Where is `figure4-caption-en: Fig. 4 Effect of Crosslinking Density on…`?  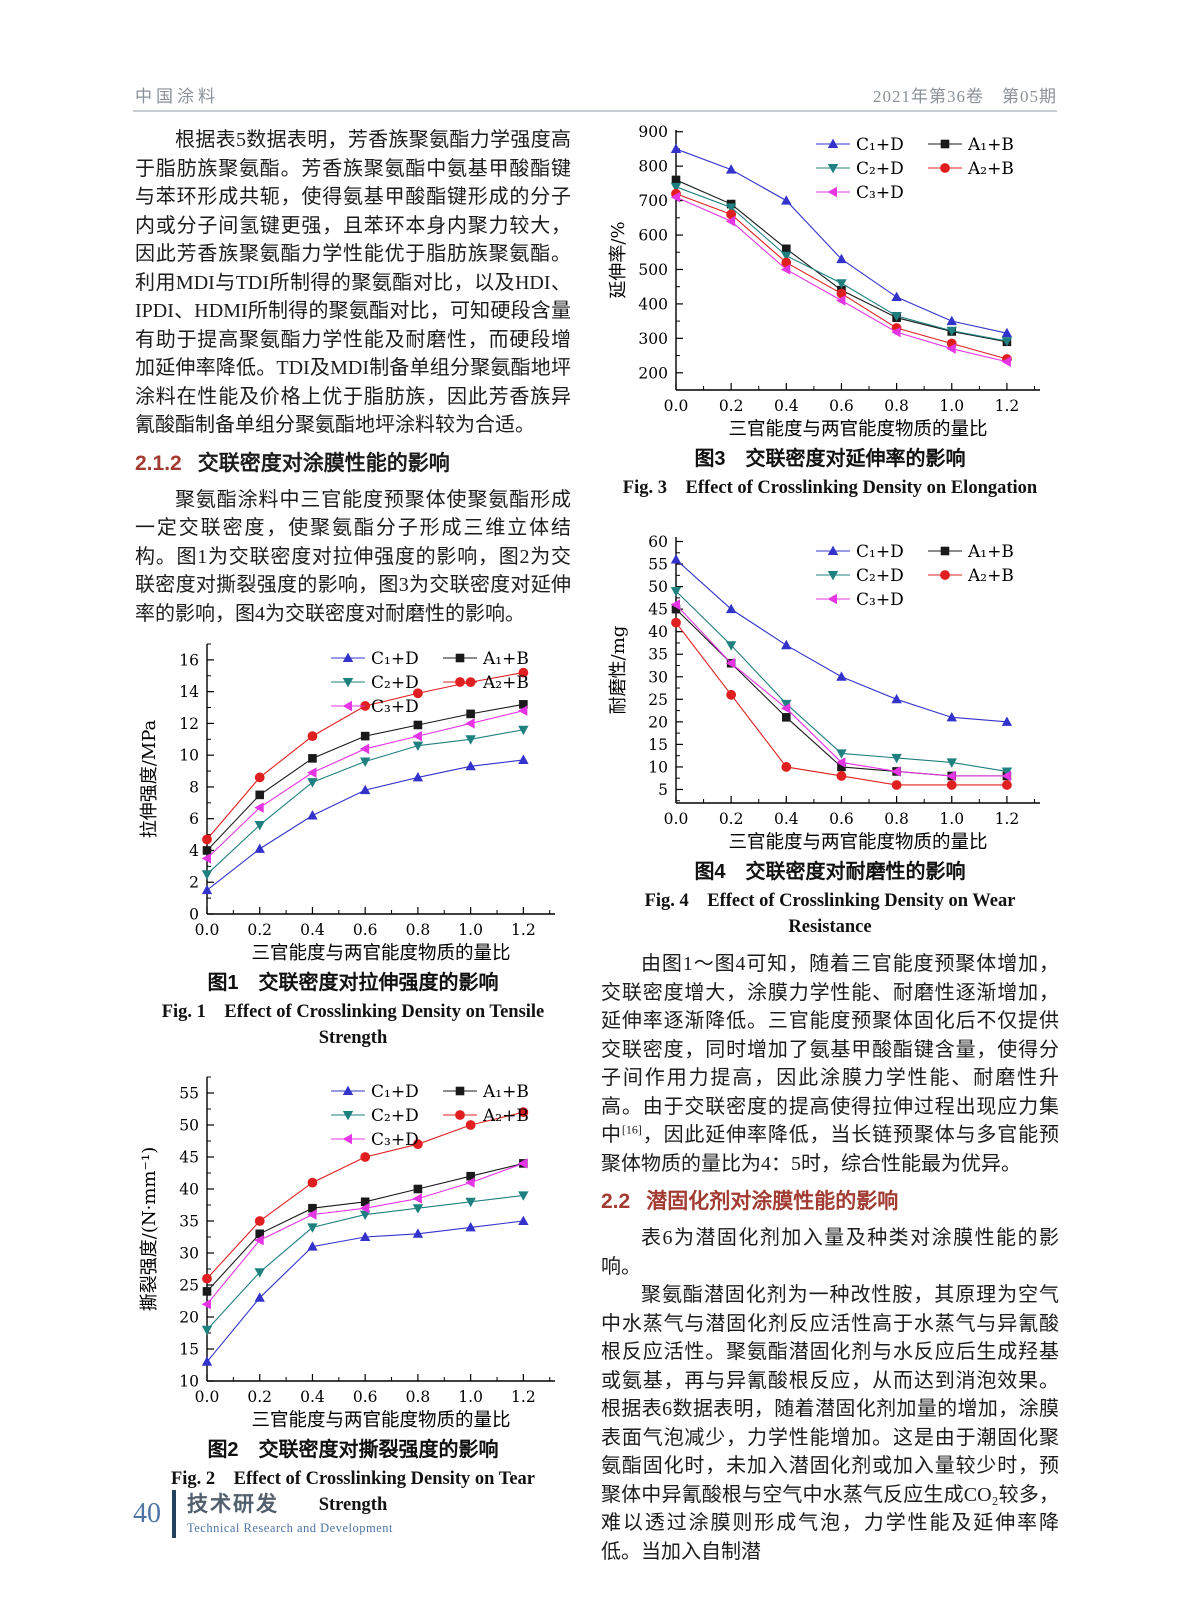 figure4-caption-en: Fig. 4 Effect of Crosslinking Density on… is located at coordinates (830, 914).